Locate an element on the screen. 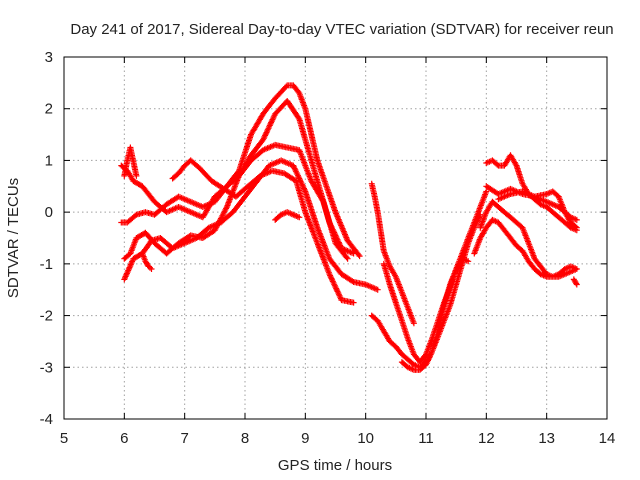 The width and height of the screenshot is (640, 480). x-tick-label: 7 is located at coordinates (184, 438).